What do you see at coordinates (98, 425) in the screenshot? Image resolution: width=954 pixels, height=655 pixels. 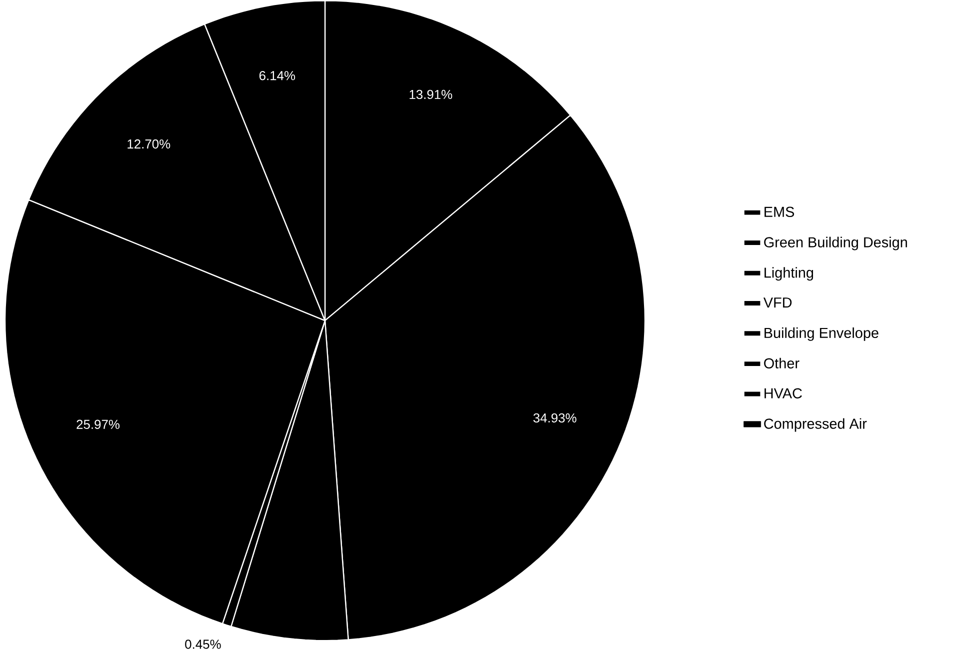 I see `data-label: 25.97%` at bounding box center [98, 425].